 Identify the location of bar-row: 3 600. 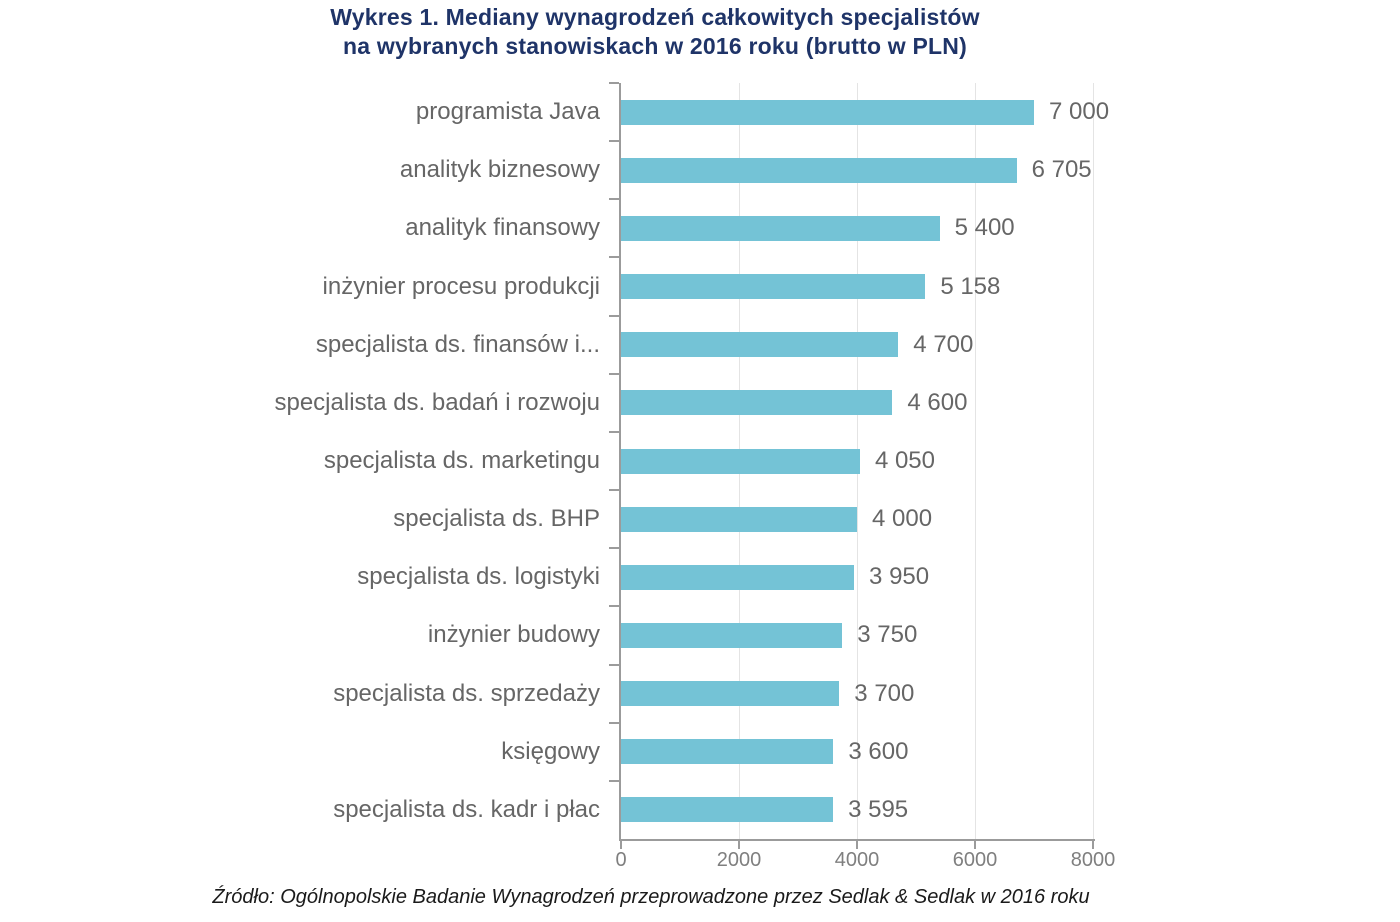
(857, 752).